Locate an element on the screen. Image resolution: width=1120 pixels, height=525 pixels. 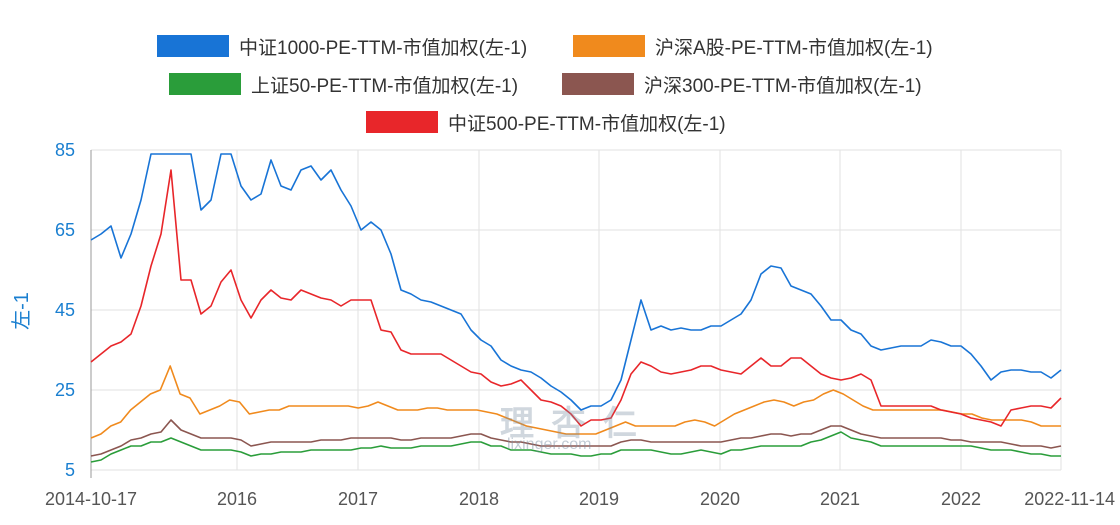
legend-swatch-sse50 is located at coordinates (205, 84).